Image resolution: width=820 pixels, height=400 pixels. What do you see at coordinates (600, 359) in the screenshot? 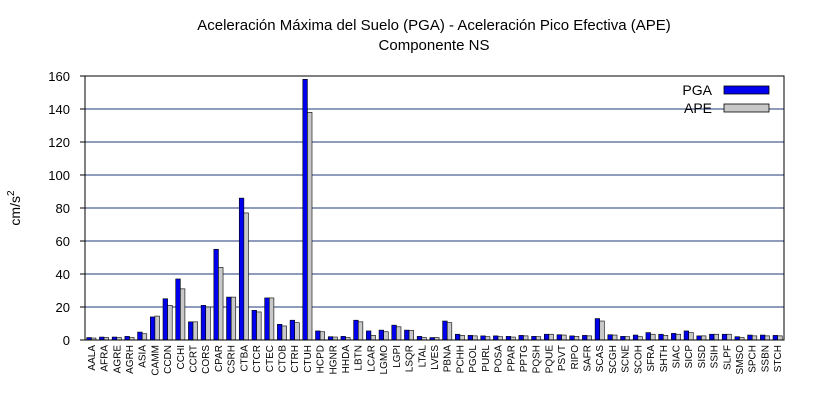
I see `x-tick-label: SCAS` at bounding box center [600, 359].